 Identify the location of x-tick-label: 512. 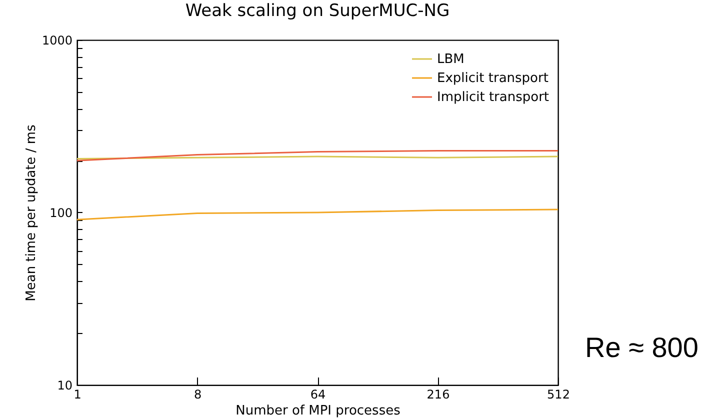
(558, 395).